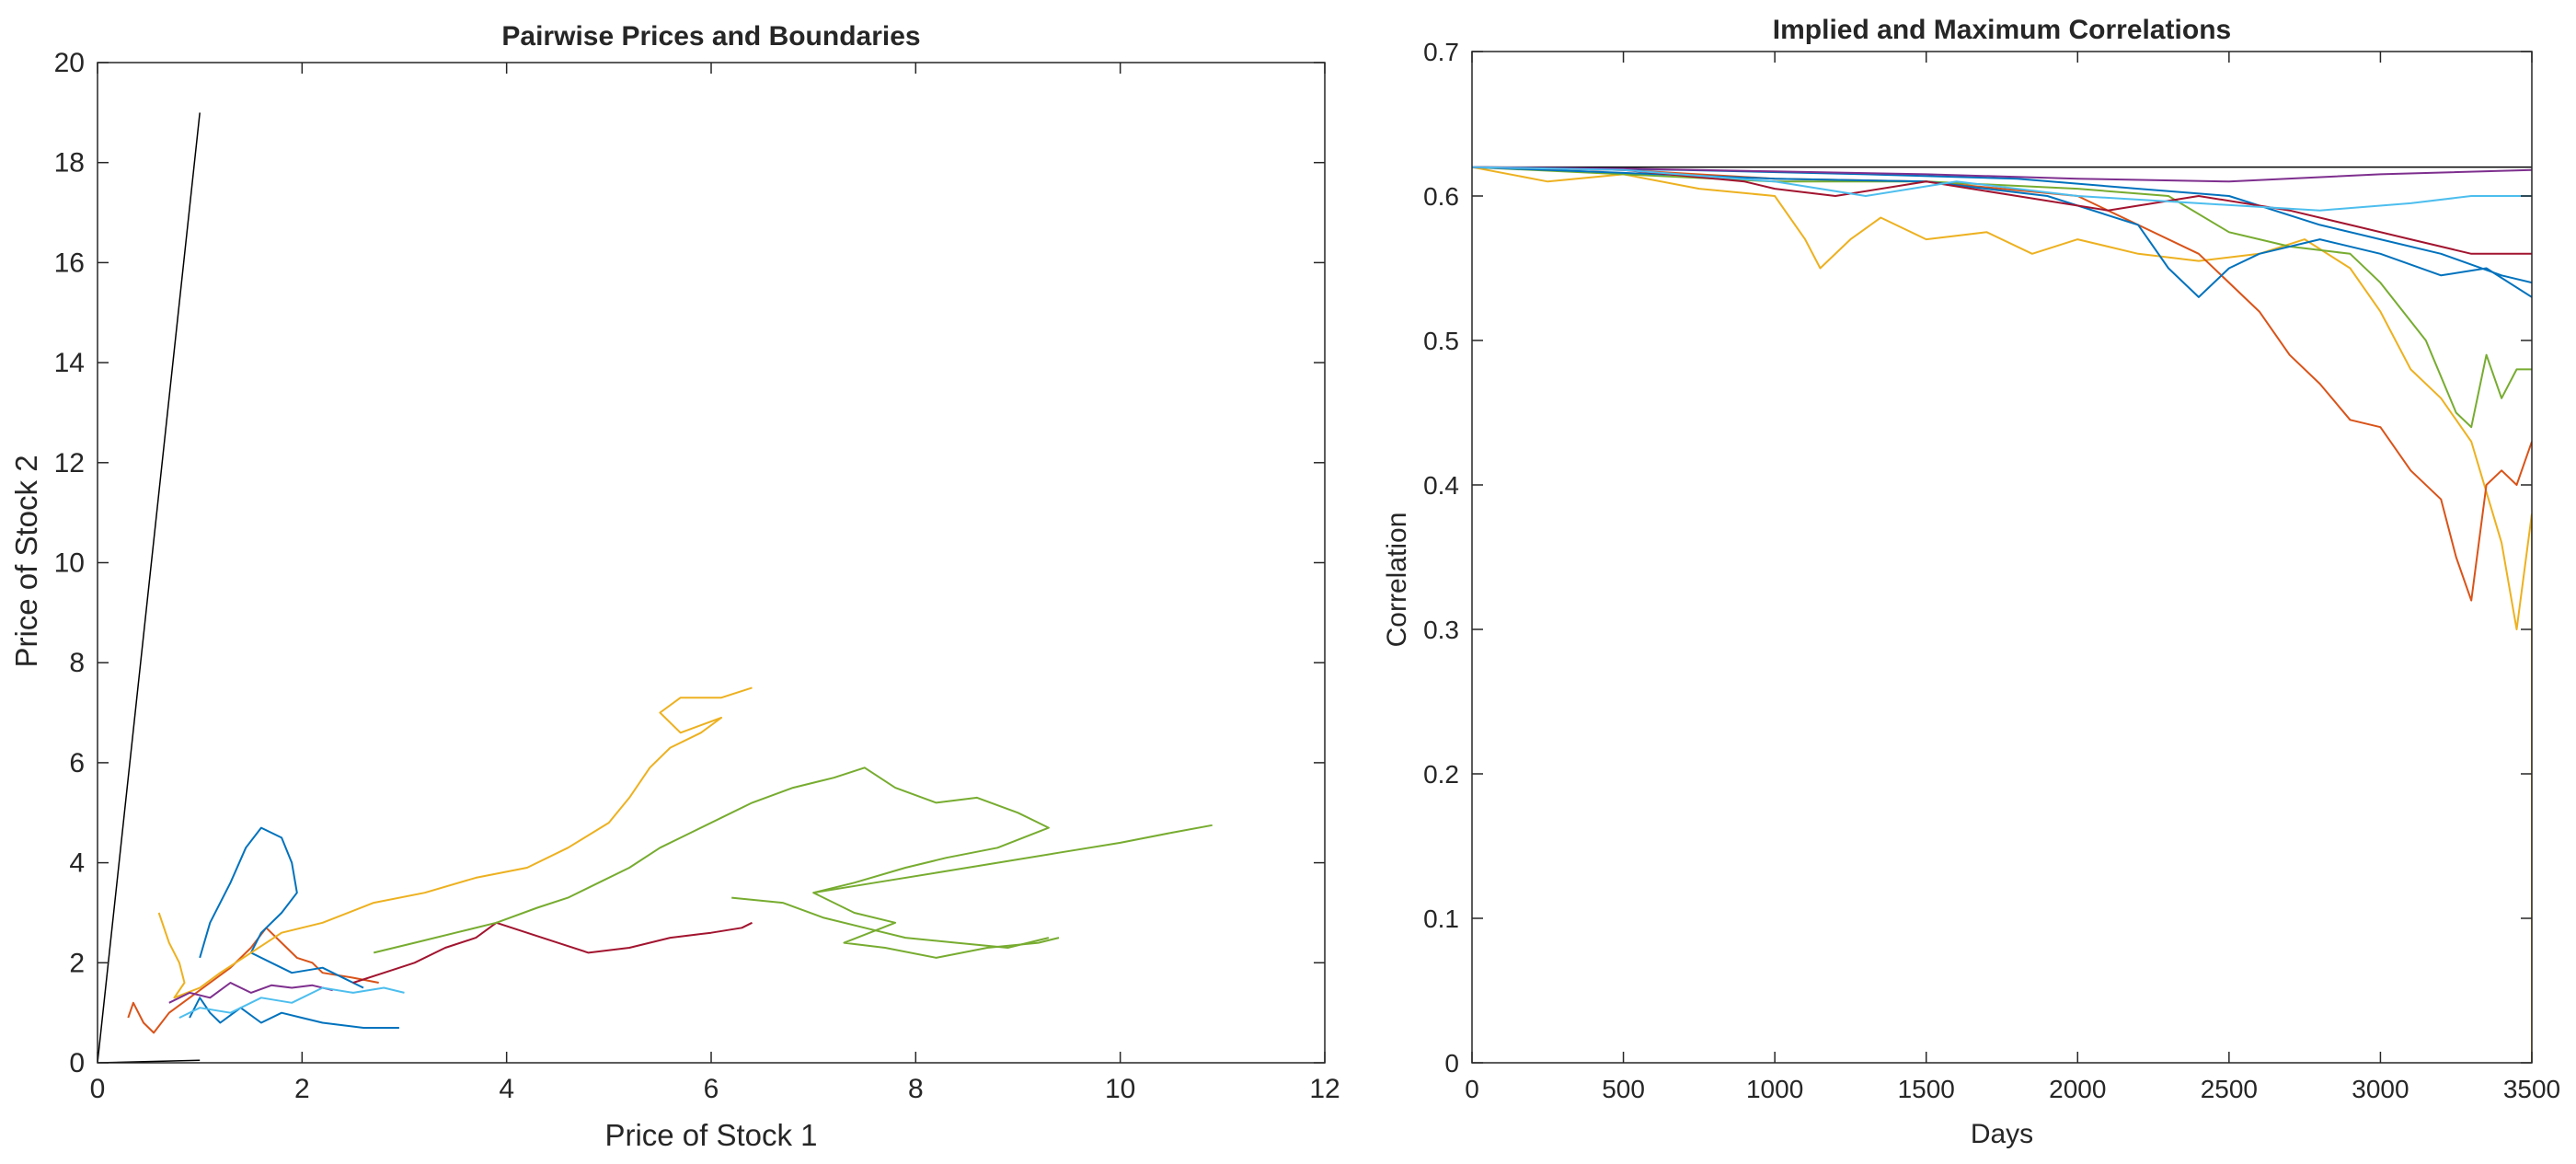 This screenshot has height=1164, width=2576. Describe the element at coordinates (1441, 485) in the screenshot. I see `right-chart-ytick-label-4: 0.4` at that location.